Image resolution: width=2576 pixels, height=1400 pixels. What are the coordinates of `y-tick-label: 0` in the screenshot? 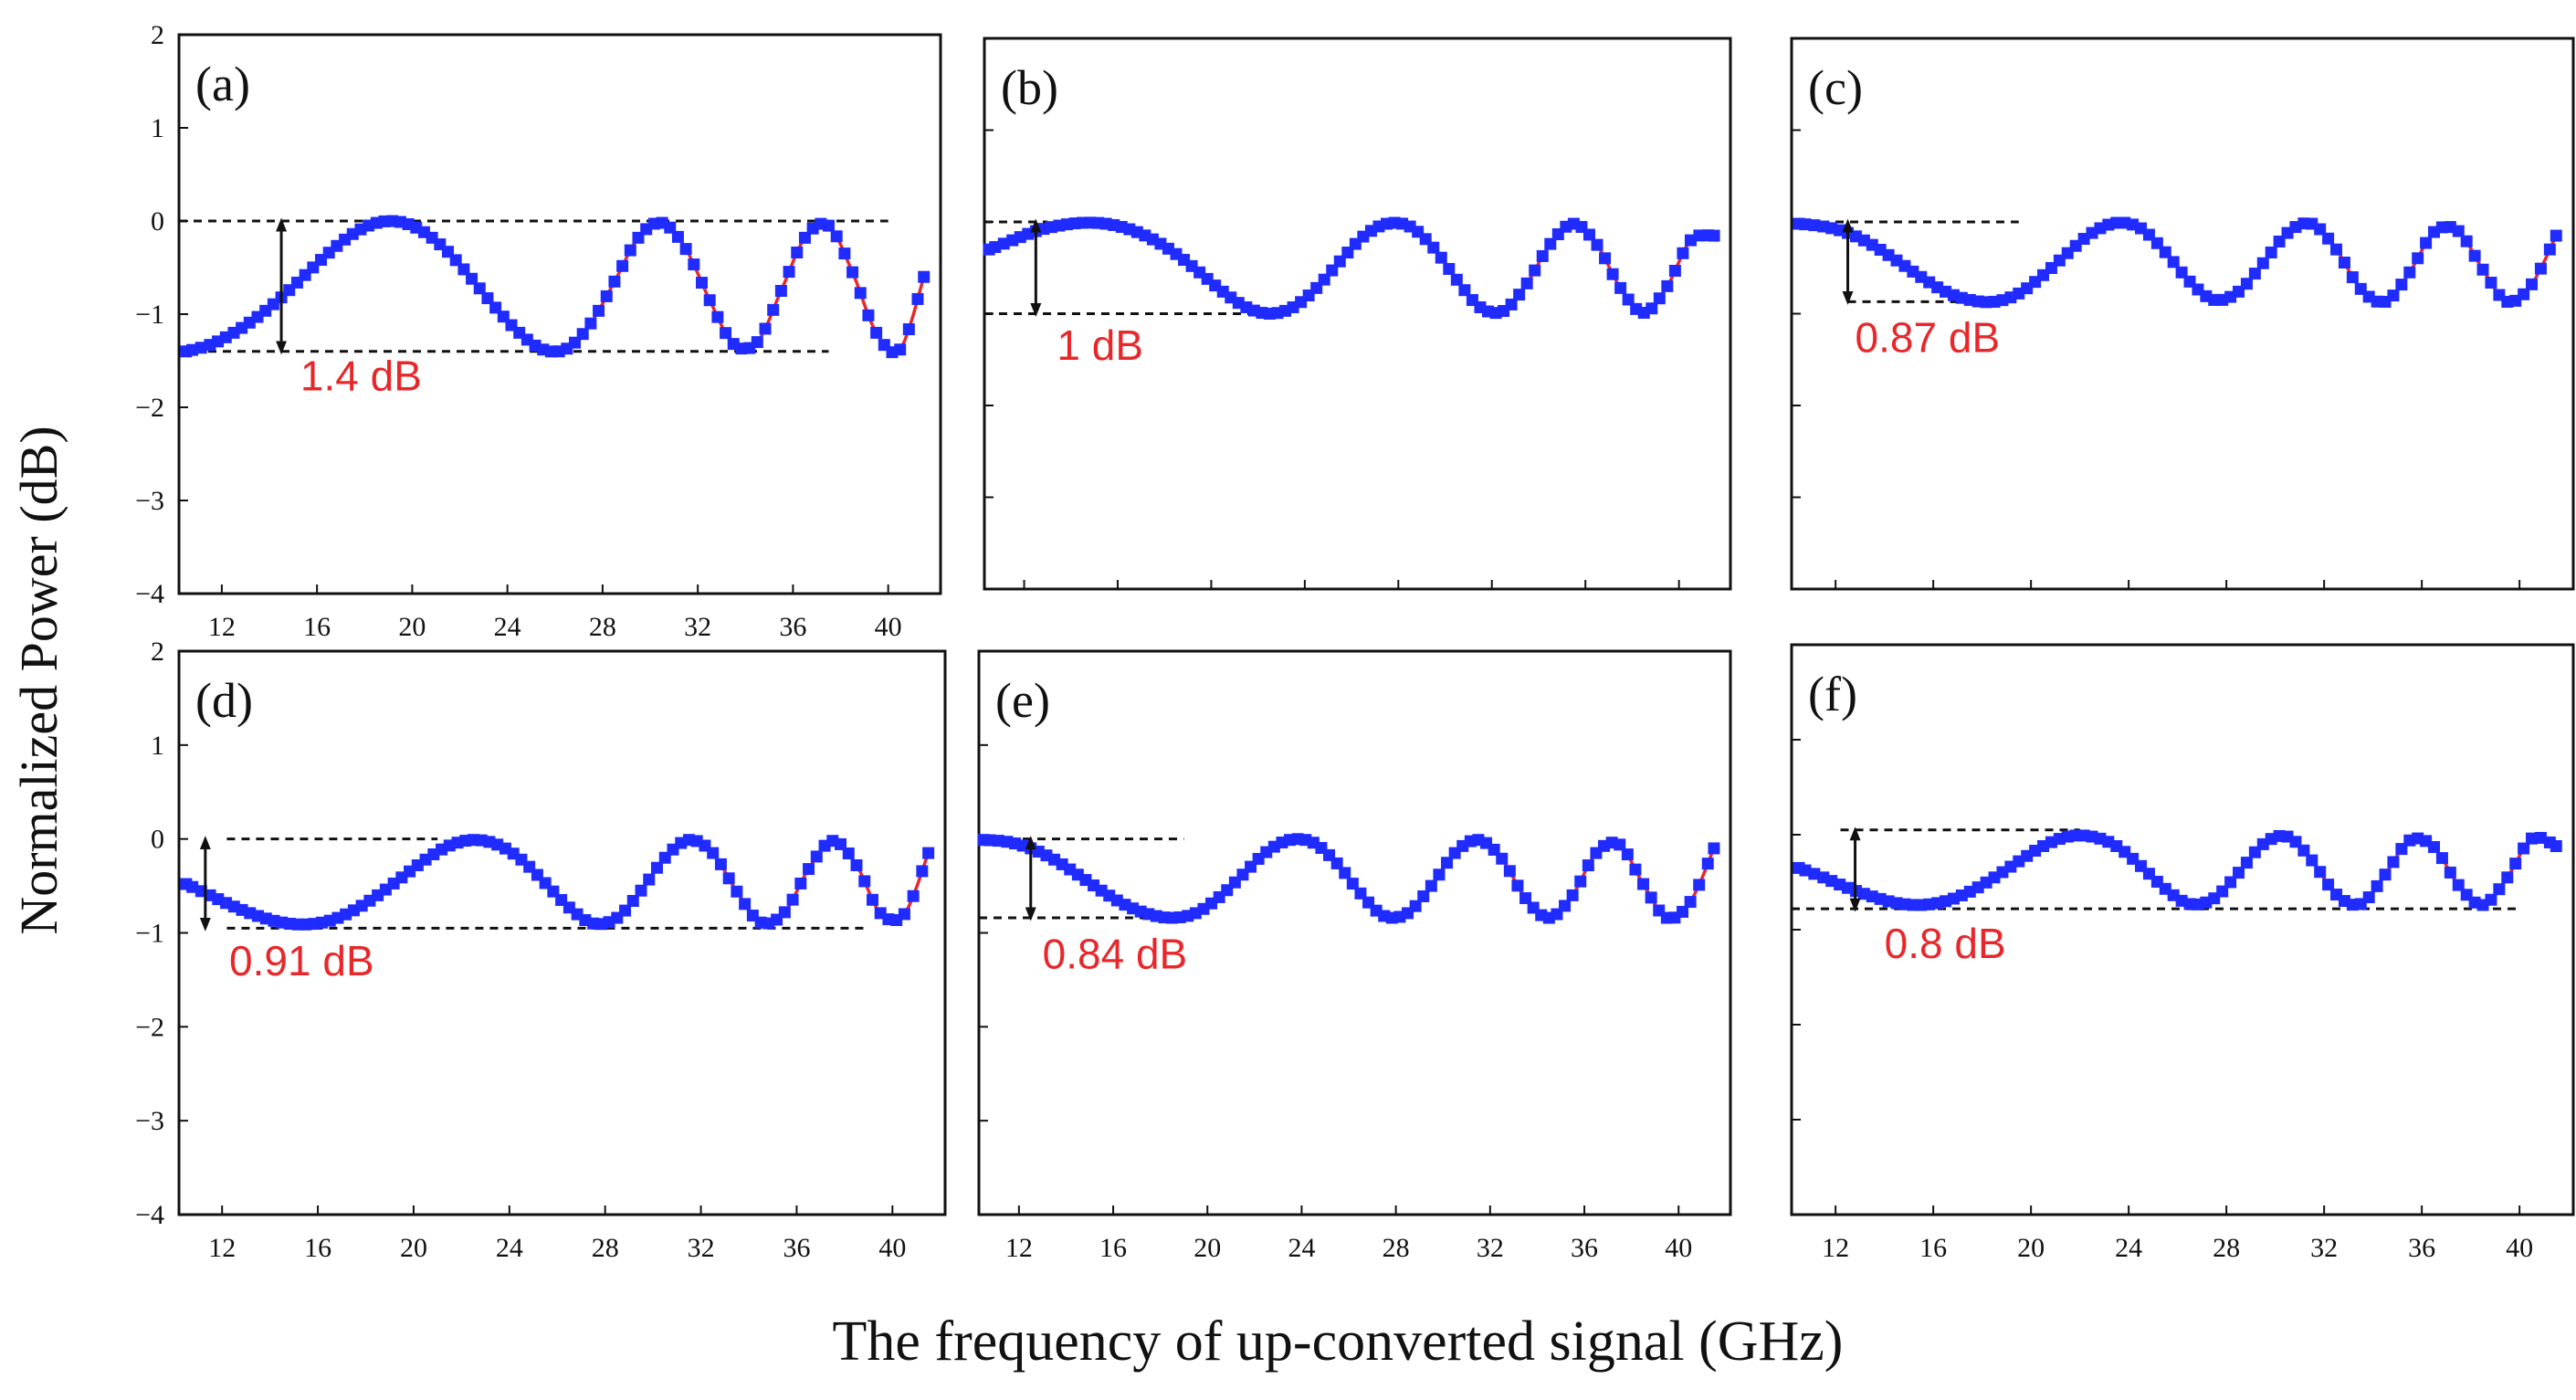 It's located at (157, 221).